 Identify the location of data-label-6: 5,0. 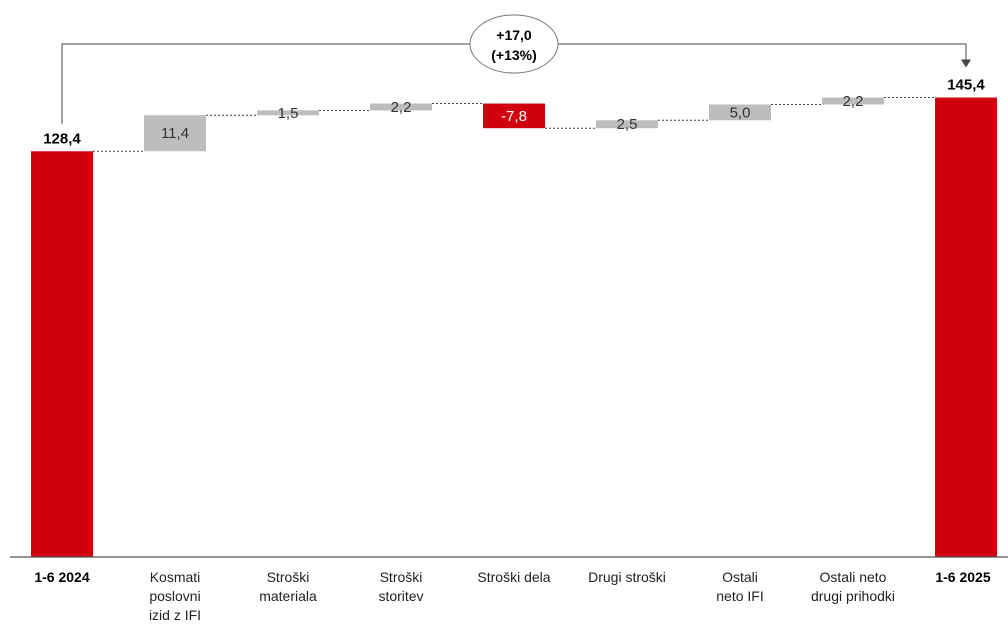
(740, 112).